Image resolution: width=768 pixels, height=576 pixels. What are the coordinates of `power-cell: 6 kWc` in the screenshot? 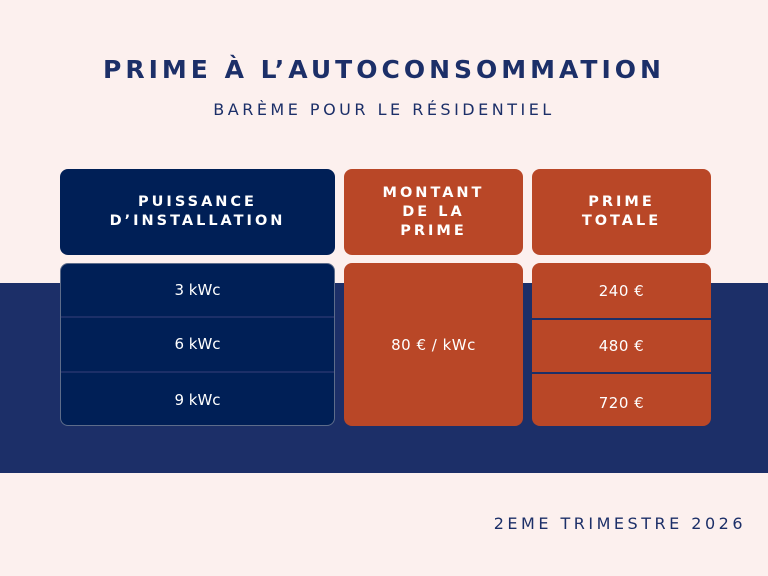 It's located at (197, 345).